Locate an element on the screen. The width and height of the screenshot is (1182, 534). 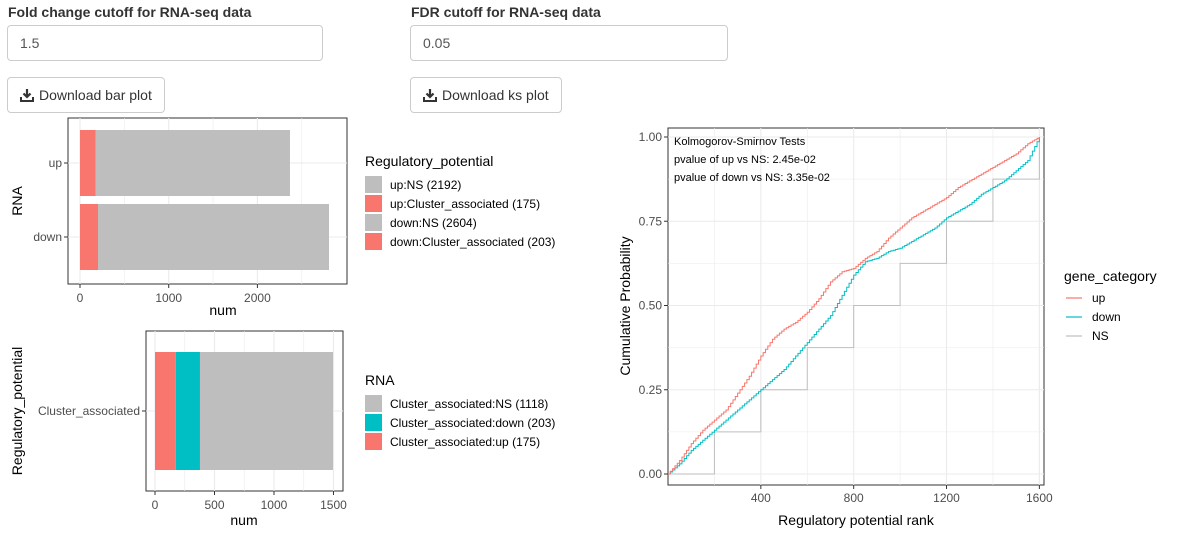
ks-annotation: pvalue of up vs NS: 2.45e-02 is located at coordinates (745, 160).